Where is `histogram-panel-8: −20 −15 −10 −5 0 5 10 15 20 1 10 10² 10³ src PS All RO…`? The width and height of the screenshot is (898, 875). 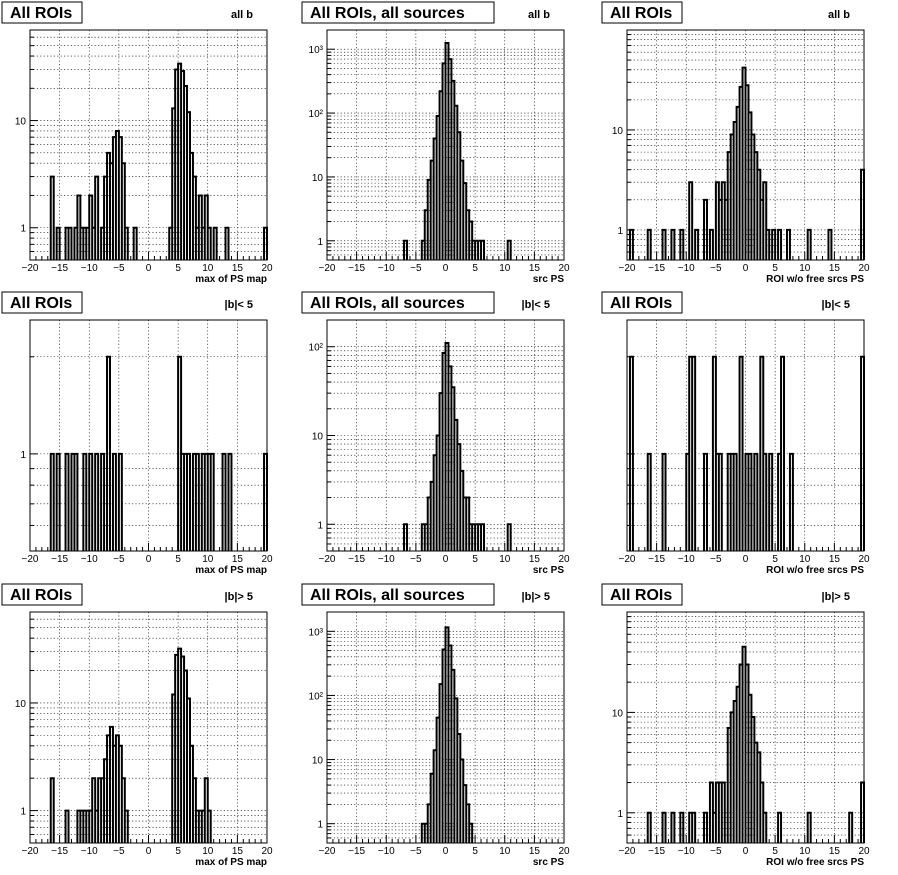
histogram-panel-8: −20 −15 −10 −5 0 5 10 15 20 1 10 10² 10³ src PS All RO… is located at coordinates (435, 725).